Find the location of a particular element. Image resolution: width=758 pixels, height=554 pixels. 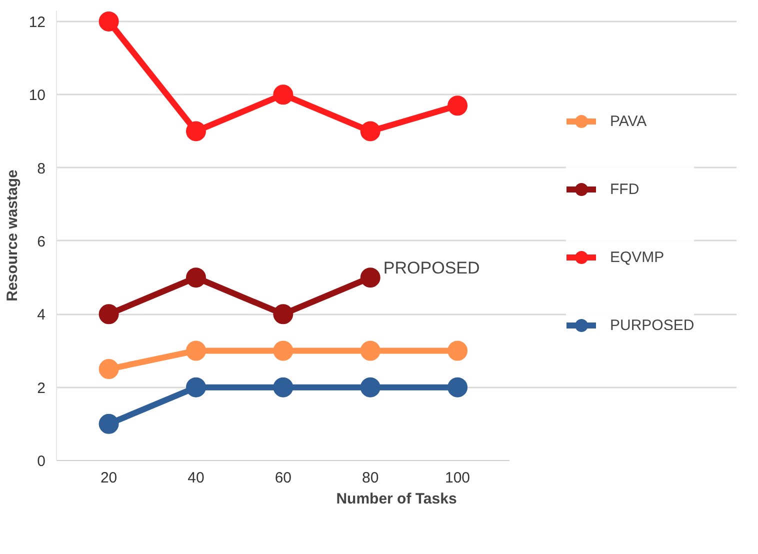

y-tick-label: 4 is located at coordinates (41, 315).